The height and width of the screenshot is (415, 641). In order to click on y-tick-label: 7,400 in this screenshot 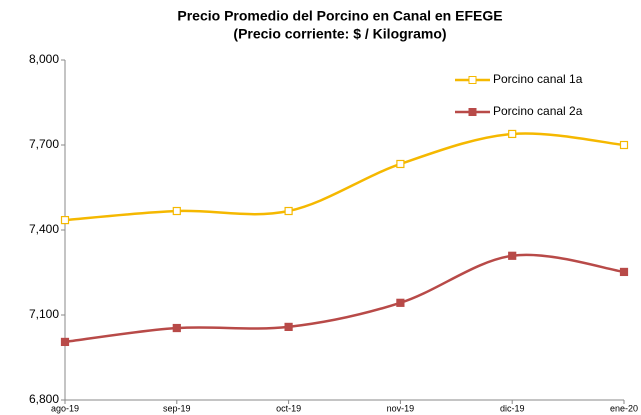, I will do `click(44, 229)`.